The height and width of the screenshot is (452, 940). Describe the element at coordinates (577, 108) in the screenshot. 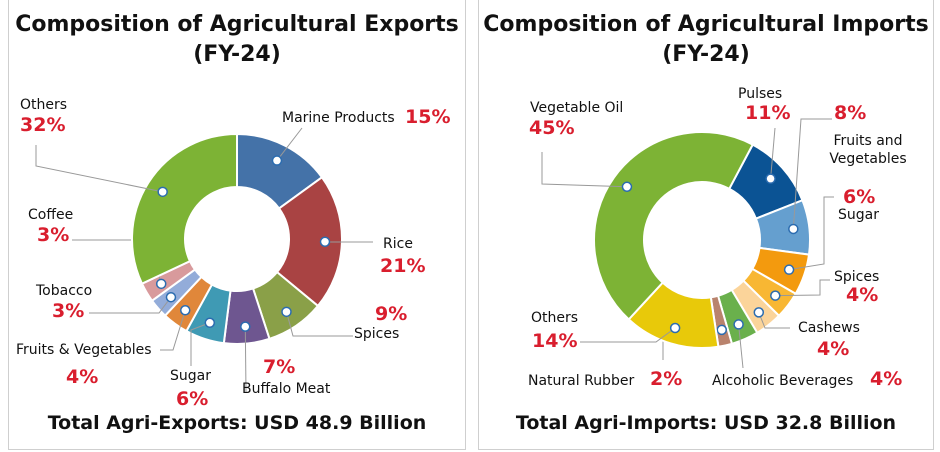

I see `slice-label: Vegetable Oil` at that location.